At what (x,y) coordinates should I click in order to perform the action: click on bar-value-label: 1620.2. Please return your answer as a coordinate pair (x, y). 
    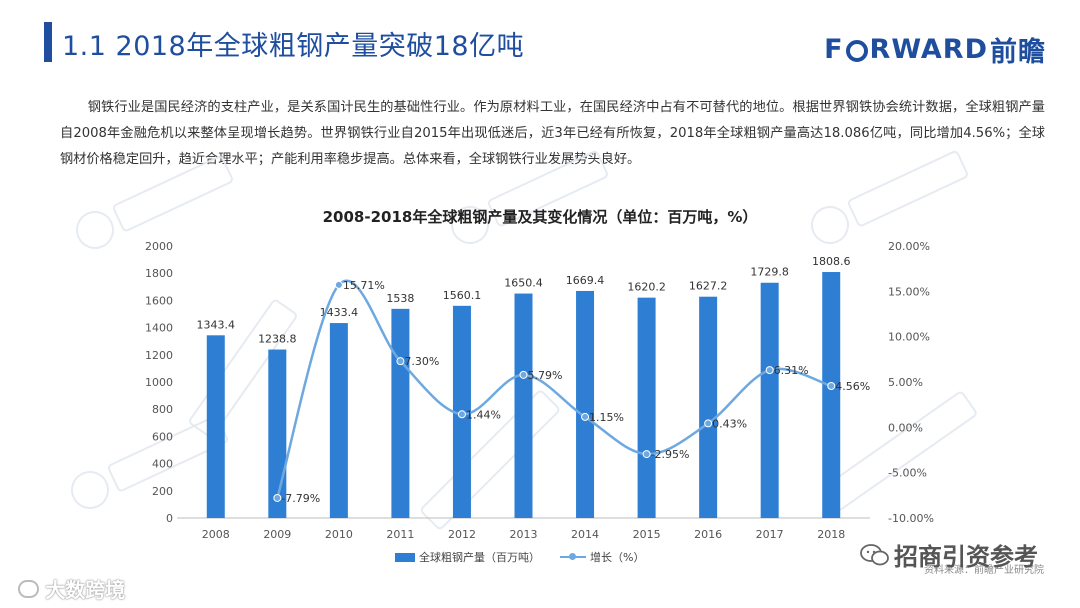
    Looking at the image, I should click on (646, 287).